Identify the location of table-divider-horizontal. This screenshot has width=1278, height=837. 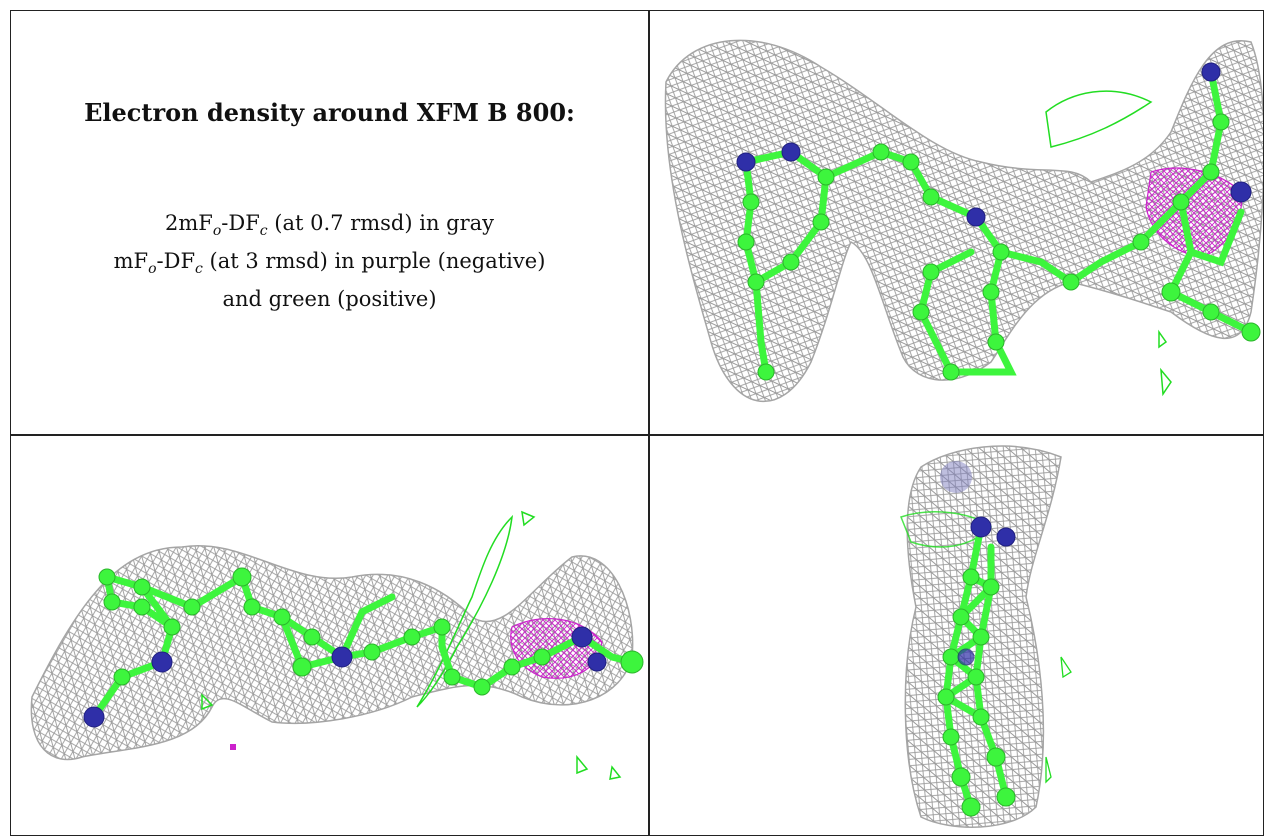
(637, 435).